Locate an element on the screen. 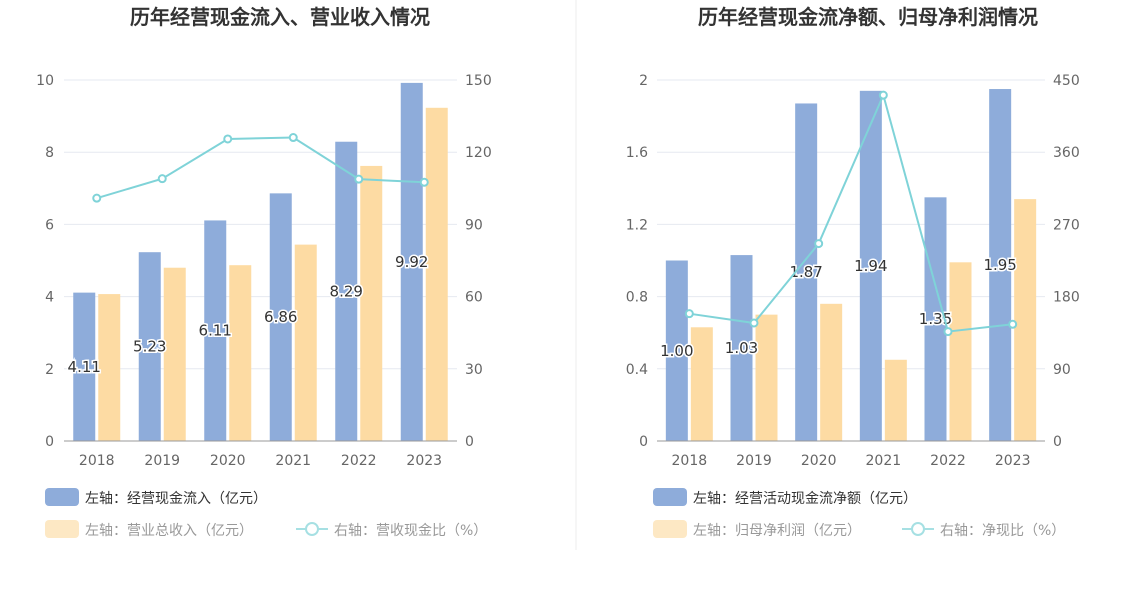 This screenshot has width=1148, height=593. legend-label: 右轴：净现比（%） is located at coordinates (1002, 531).